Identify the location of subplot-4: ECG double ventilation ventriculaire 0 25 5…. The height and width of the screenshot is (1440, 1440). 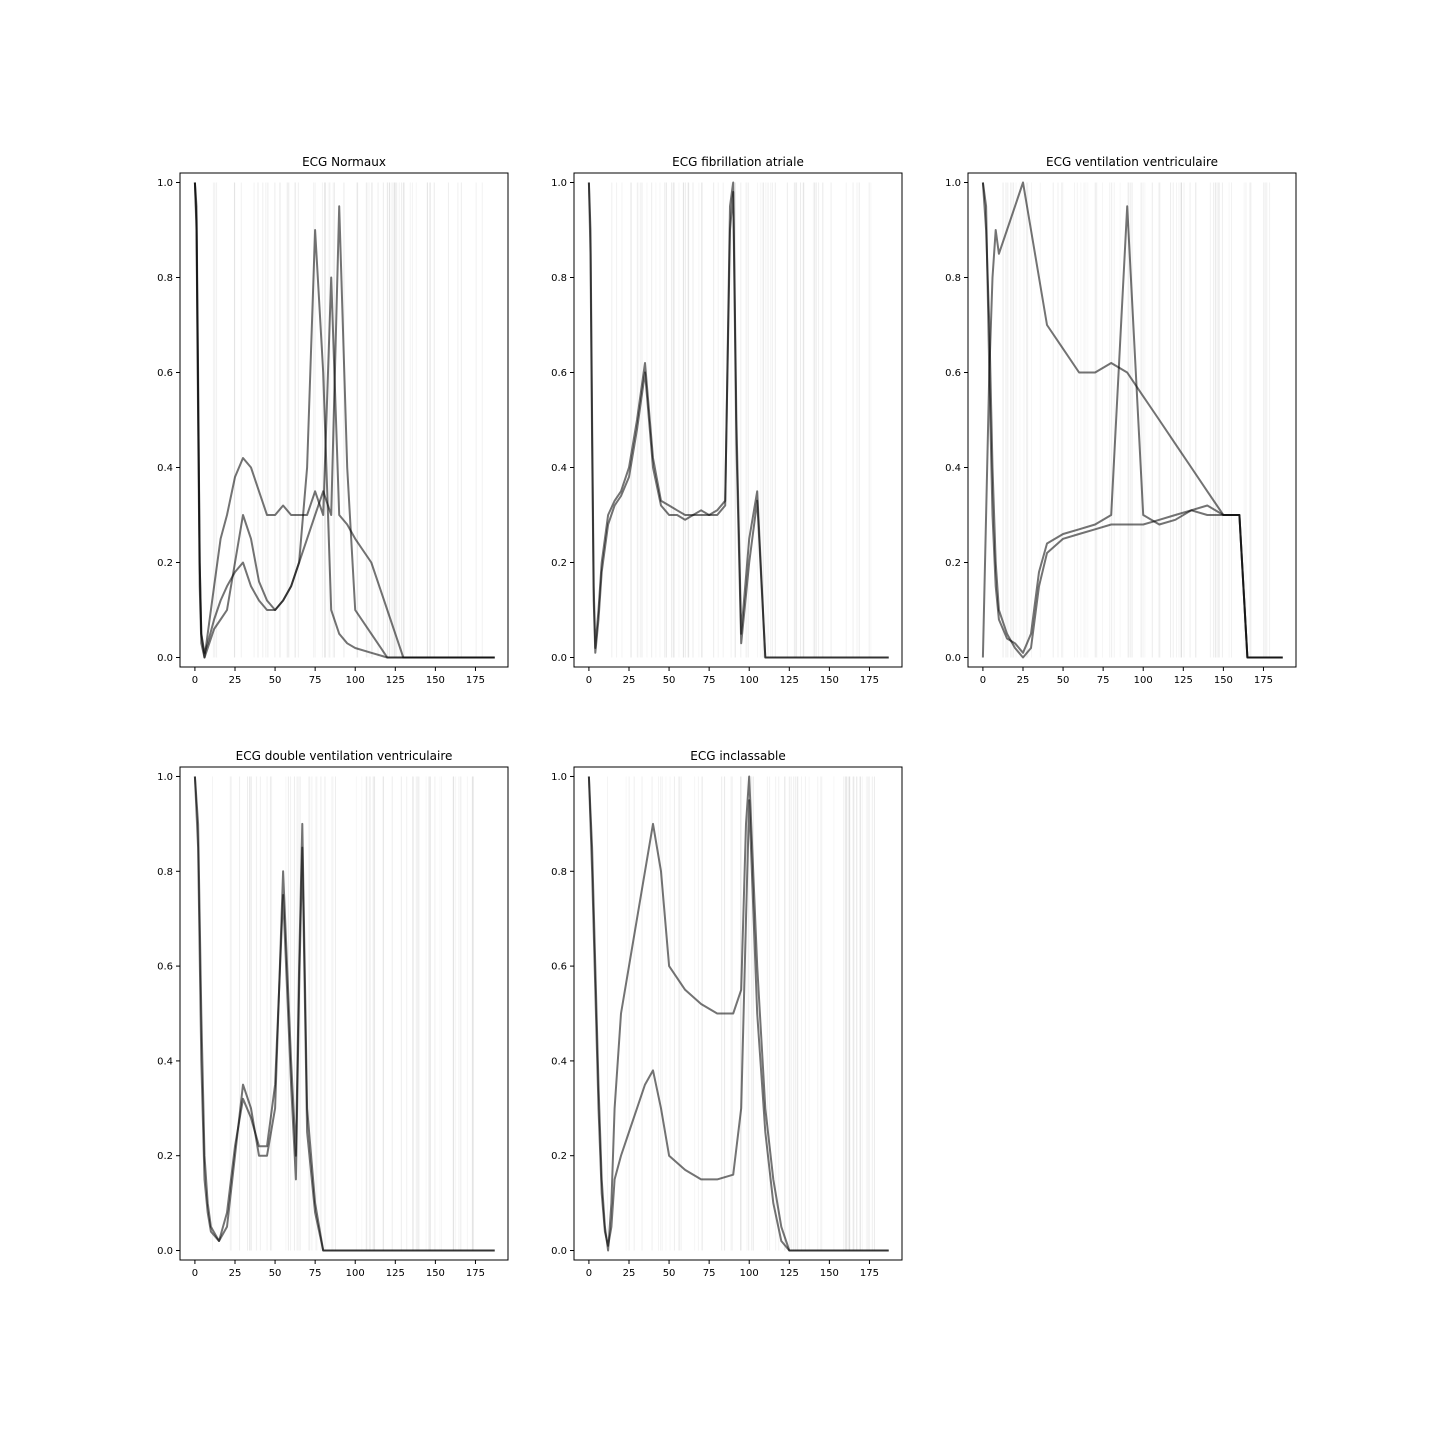
(333, 1014).